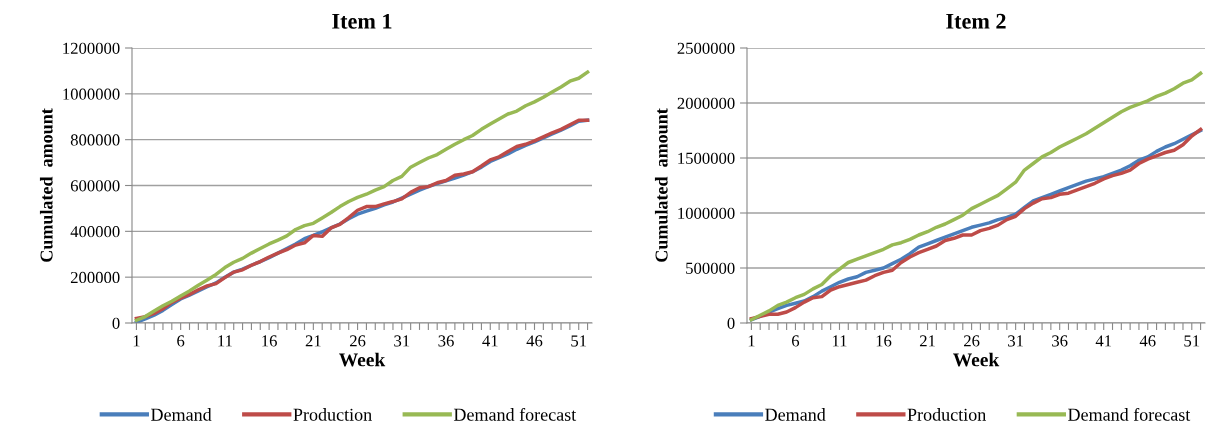 This screenshot has width=1226, height=439. What do you see at coordinates (976, 21) in the screenshot?
I see `chart-title: Item 2` at bounding box center [976, 21].